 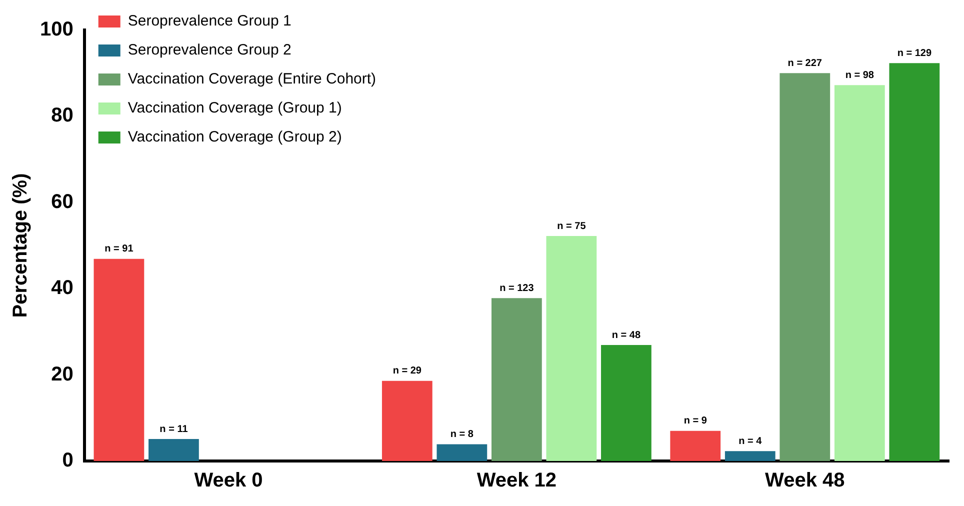 What do you see at coordinates (119, 249) in the screenshot?
I see `annotation: n = 91` at bounding box center [119, 249].